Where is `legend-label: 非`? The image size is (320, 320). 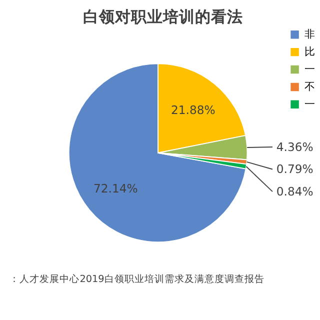 legend-label: 非 is located at coordinates (310, 34).